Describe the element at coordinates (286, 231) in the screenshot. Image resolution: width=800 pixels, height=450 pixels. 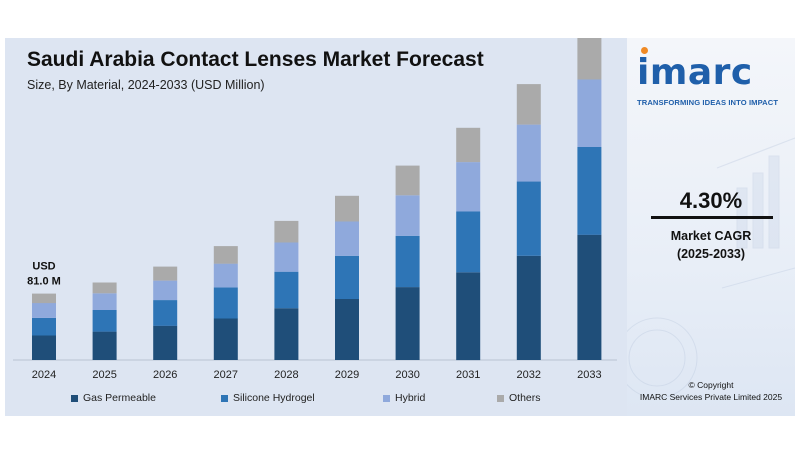
I see `bar-others-2028` at that location.